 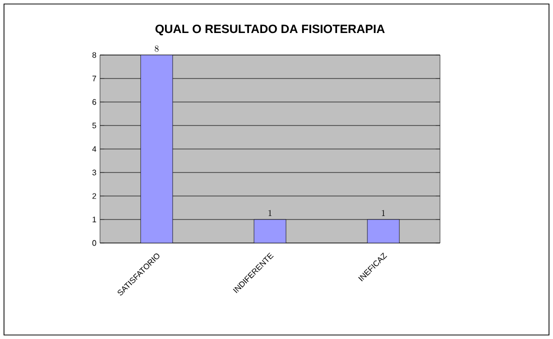 What do you see at coordinates (156, 49) in the screenshot?
I see `data-label: 8` at bounding box center [156, 49].